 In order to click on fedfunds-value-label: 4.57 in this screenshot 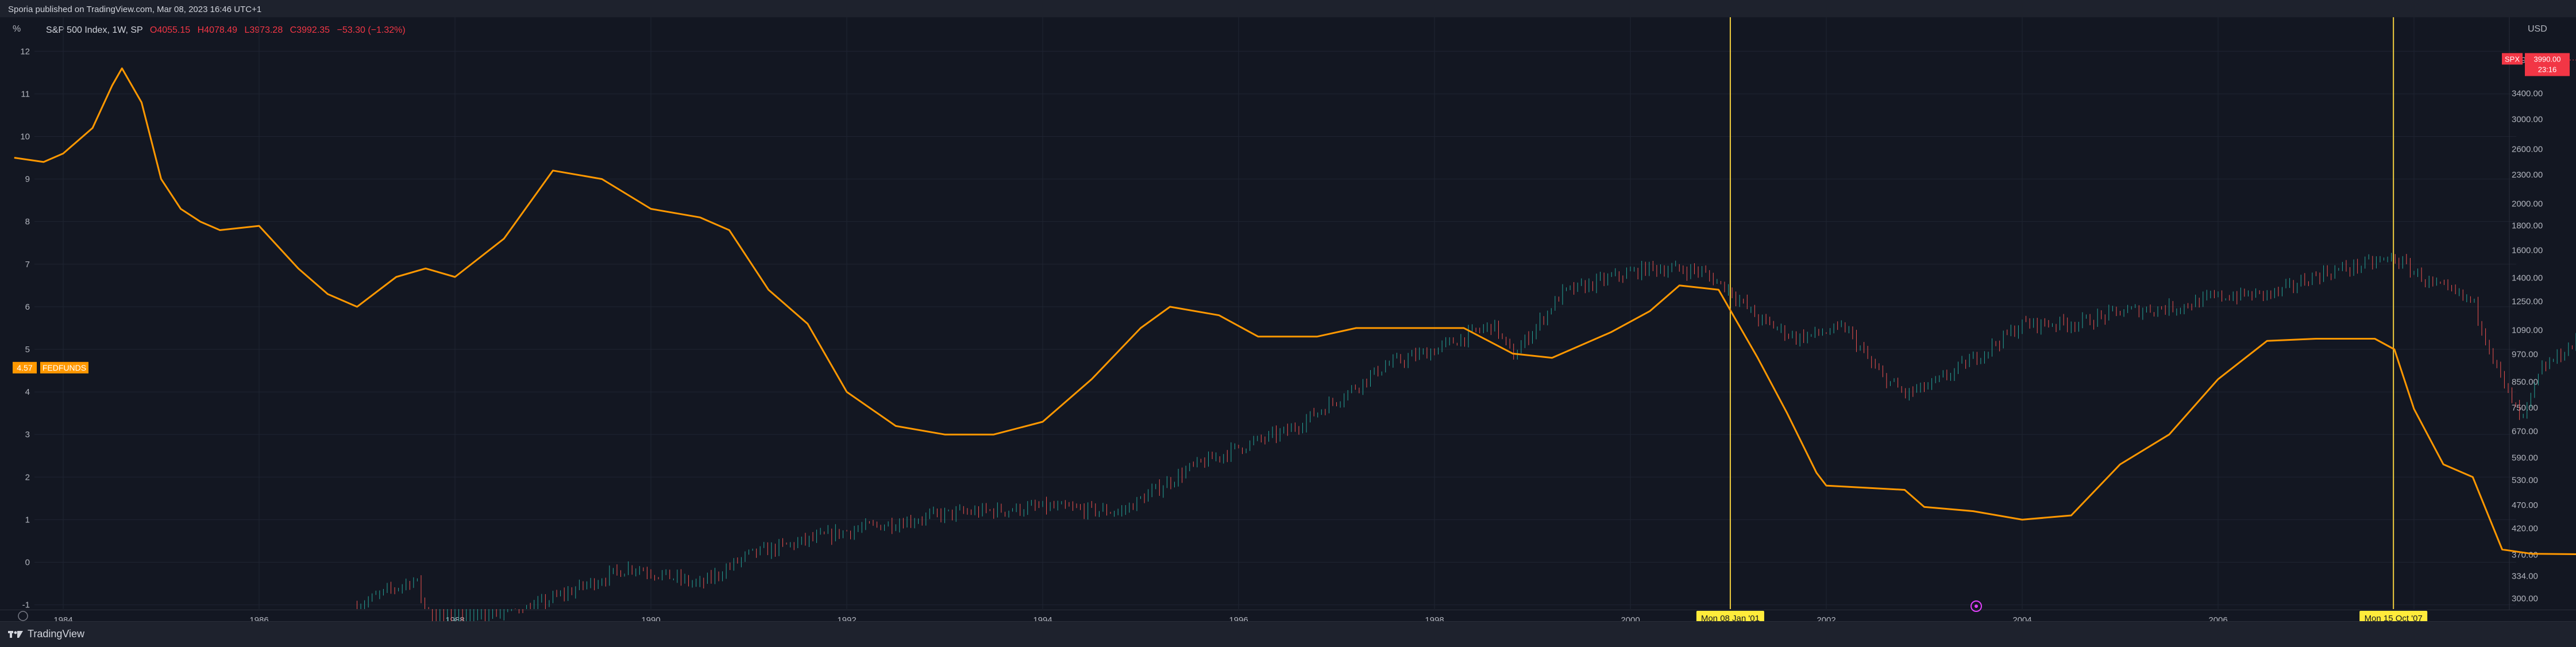, I will do `click(24, 367)`.